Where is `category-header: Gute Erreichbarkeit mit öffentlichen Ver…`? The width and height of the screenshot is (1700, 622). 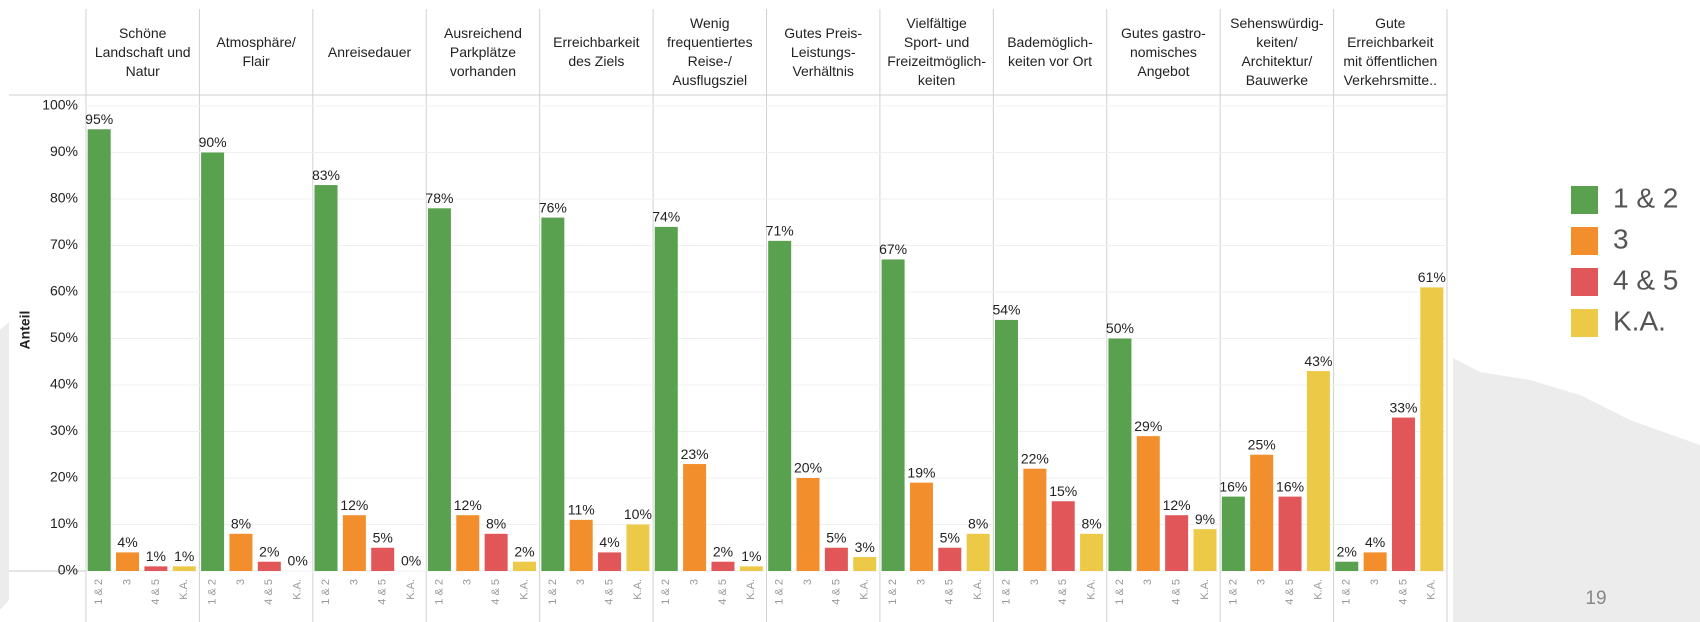 category-header: Gute Erreichbarkeit mit öffentlichen Ver… is located at coordinates (1390, 51).